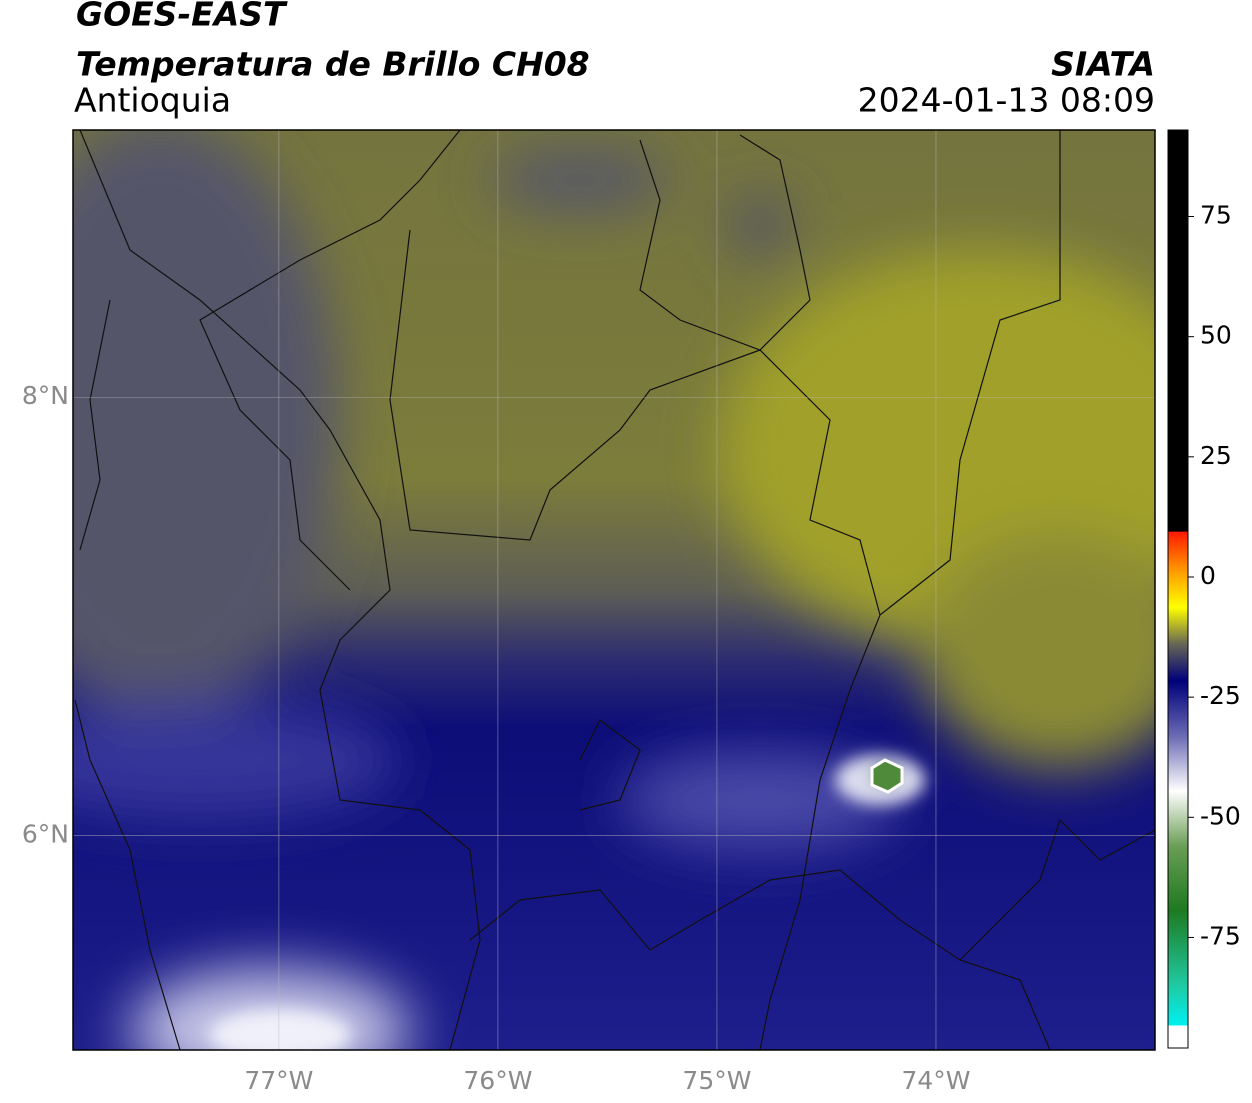 The image size is (1252, 1103). What do you see at coordinates (1006, 100) in the screenshot?
I see `timestamp: 2024-01-13 08:09` at bounding box center [1006, 100].